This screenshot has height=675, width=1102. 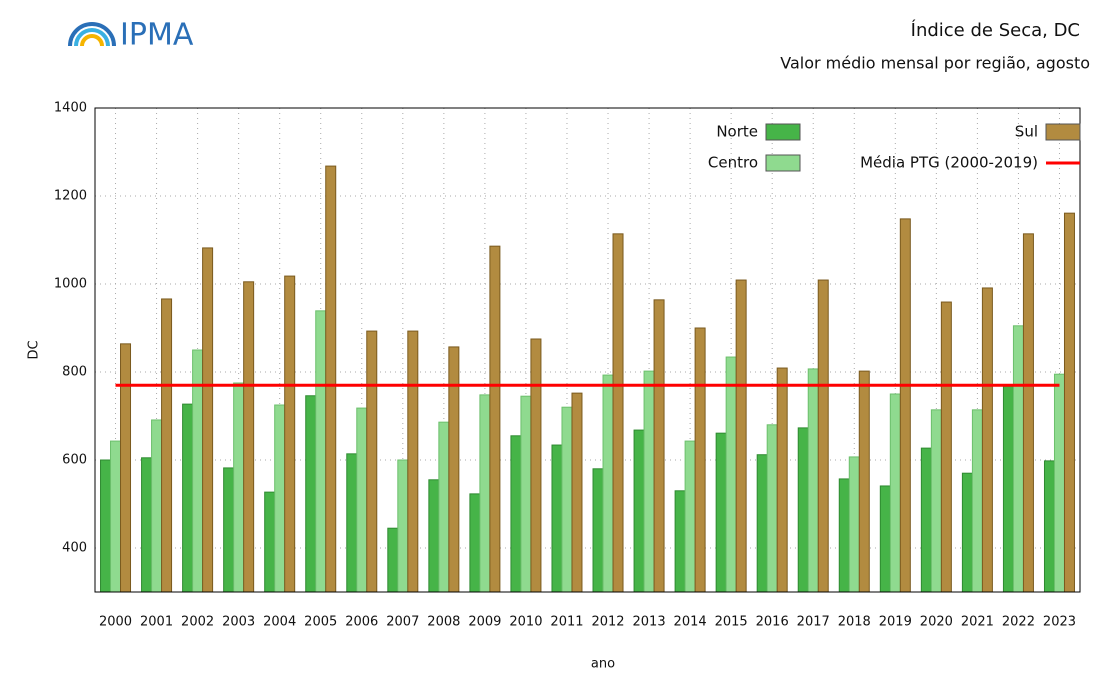 I want to click on x-tick-label: 2019, so click(x=895, y=622).